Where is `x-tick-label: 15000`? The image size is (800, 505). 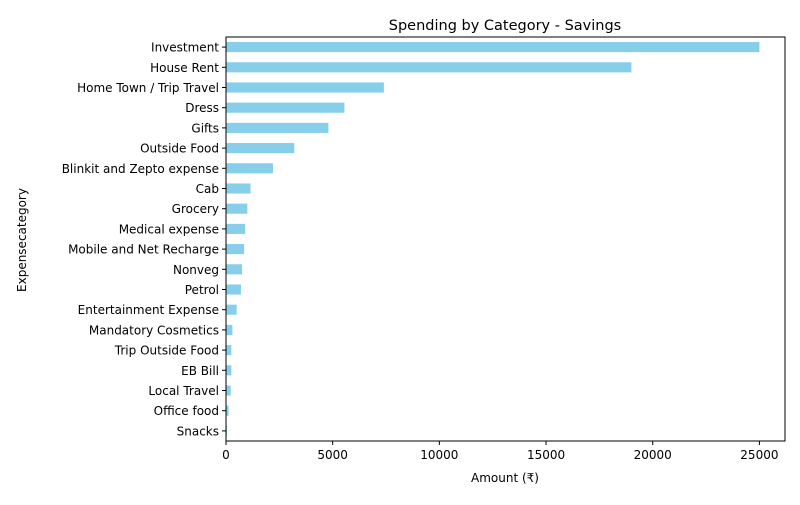
x-tick-label: 15000 is located at coordinates (546, 455).